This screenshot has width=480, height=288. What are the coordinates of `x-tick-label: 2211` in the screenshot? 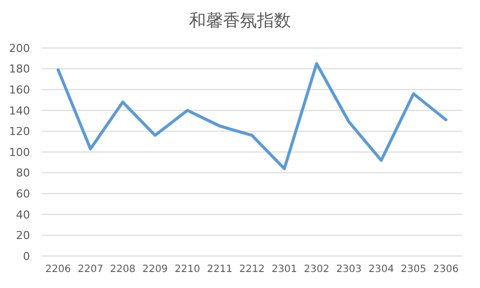 It's located at (219, 269).